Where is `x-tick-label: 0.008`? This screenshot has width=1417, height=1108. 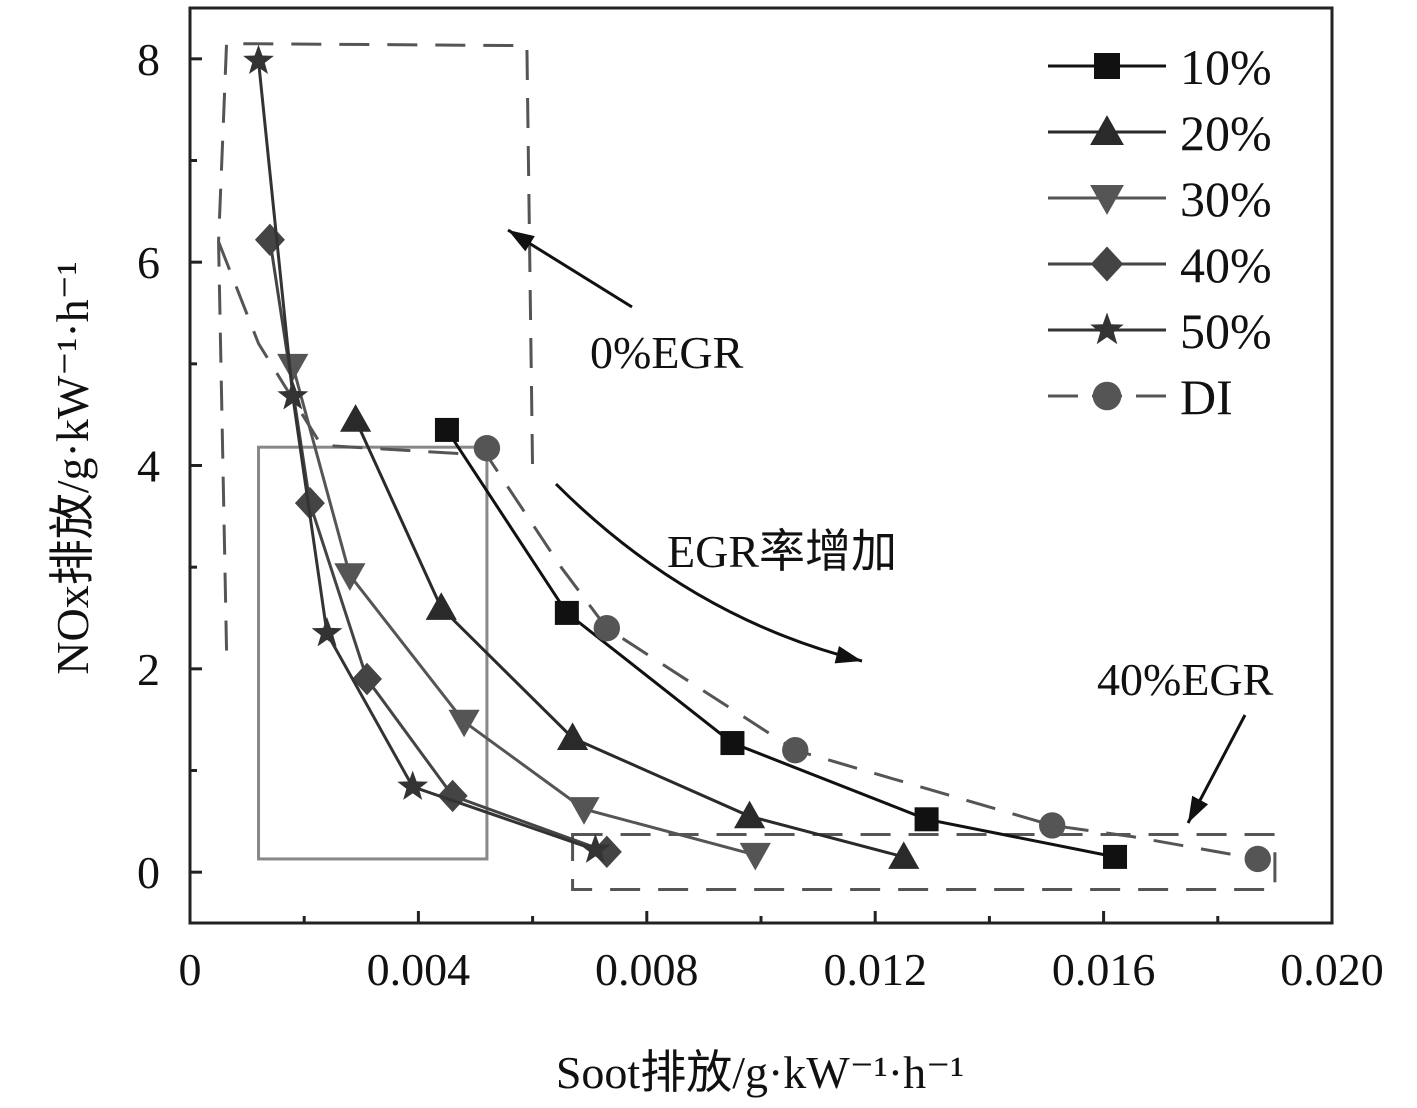
x-tick-label: 0.008 is located at coordinates (647, 969).